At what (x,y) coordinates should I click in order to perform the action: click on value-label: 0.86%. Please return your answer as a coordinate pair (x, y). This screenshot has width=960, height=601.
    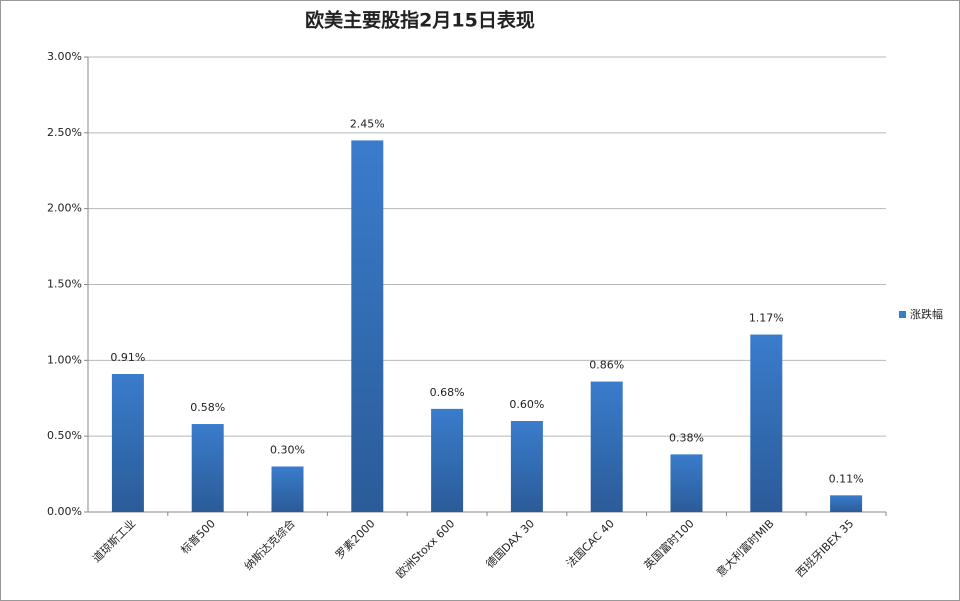
    Looking at the image, I should click on (606, 365).